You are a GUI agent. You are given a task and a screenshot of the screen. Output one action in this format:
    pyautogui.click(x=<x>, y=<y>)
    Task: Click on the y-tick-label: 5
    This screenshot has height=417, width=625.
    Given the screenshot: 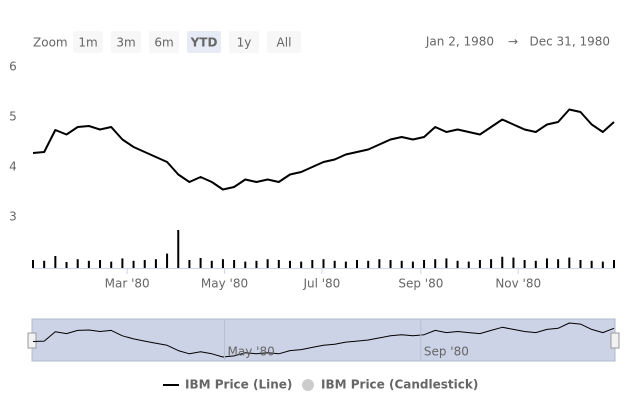 What is the action you would take?
    pyautogui.click(x=13, y=117)
    